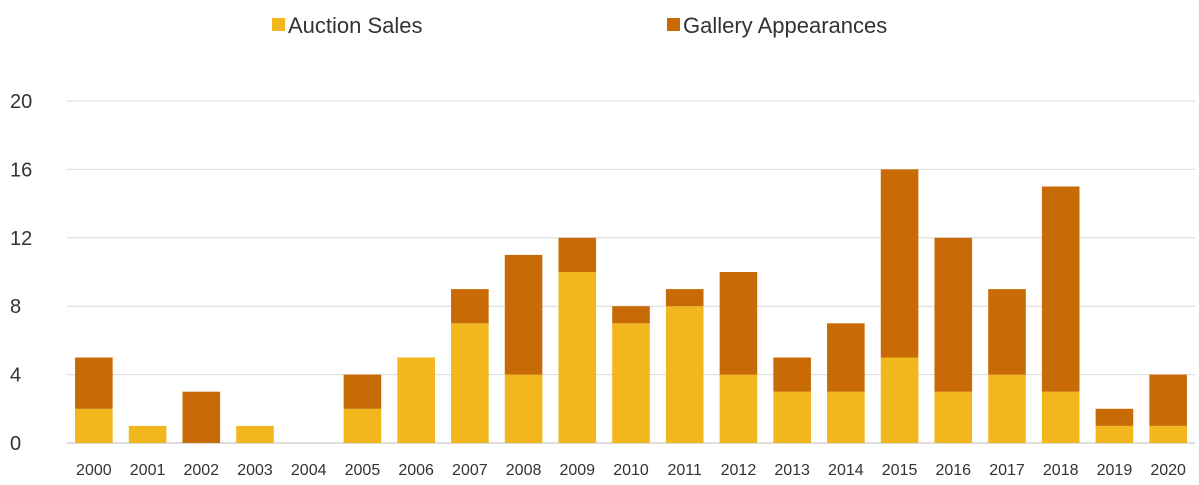  Describe the element at coordinates (899, 400) in the screenshot. I see `bar-auction-sales-2015` at that location.